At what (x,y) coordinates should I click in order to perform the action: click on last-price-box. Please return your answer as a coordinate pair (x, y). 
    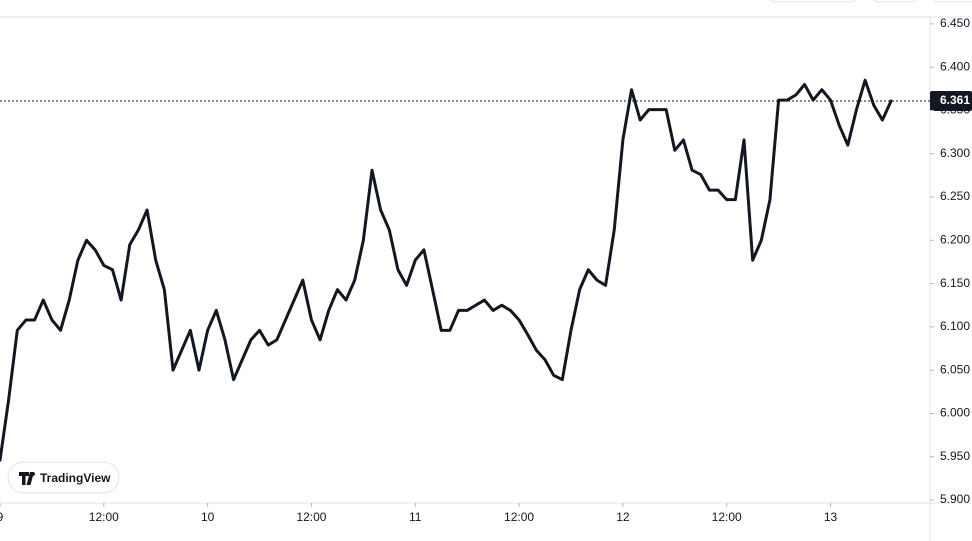
    Looking at the image, I should click on (951, 100).